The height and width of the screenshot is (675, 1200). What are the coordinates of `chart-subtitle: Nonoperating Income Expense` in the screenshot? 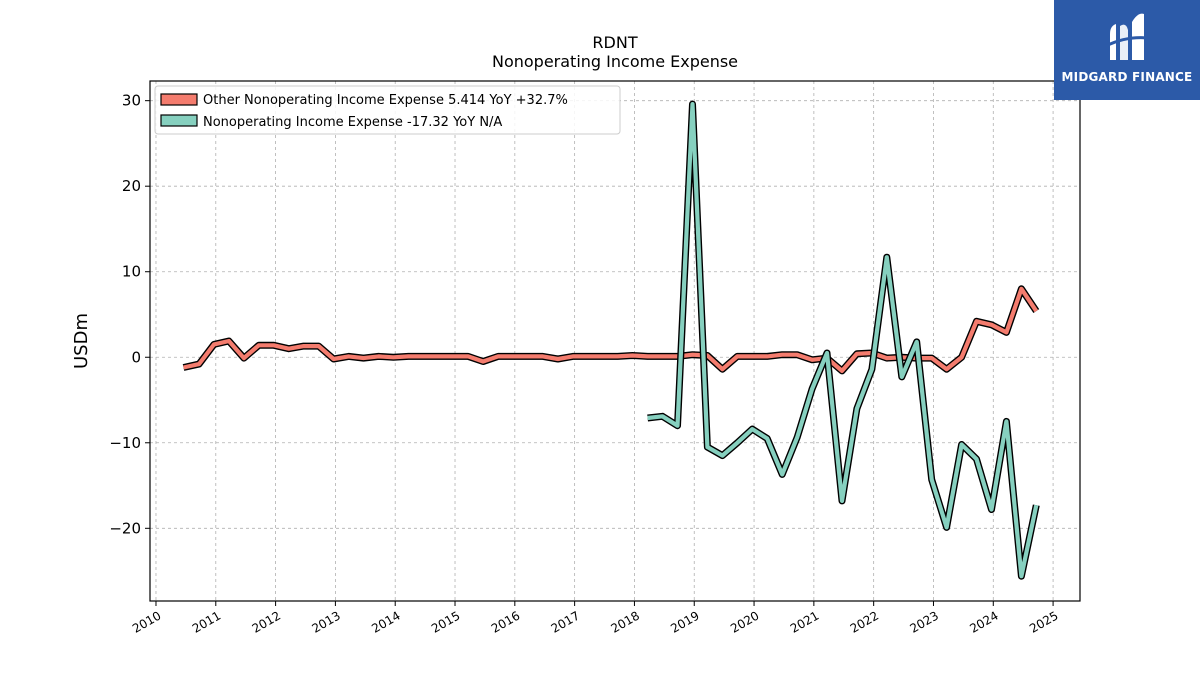 It's located at (615, 61).